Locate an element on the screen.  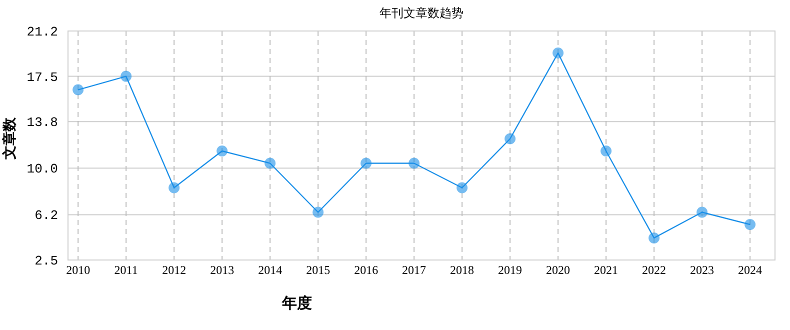
x-tick-label: 2024 is located at coordinates (750, 270).